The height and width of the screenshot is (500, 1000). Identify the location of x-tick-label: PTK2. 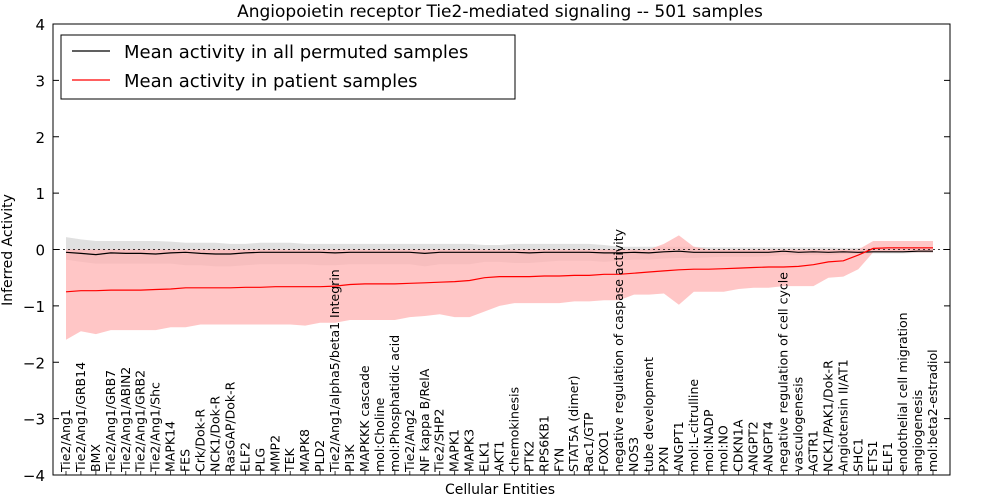
(528, 456).